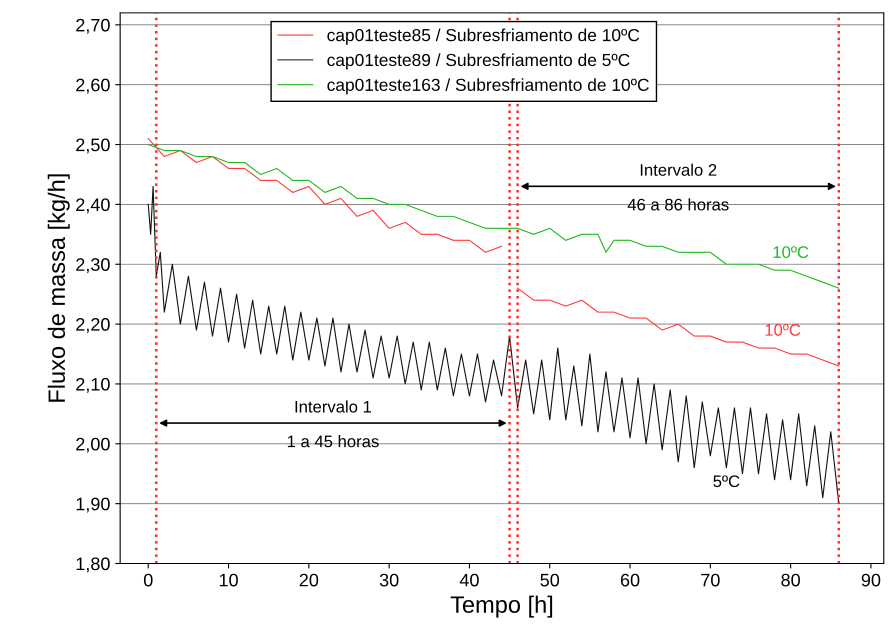 Image resolution: width=890 pixels, height=644 pixels. Describe the element at coordinates (93, 266) in the screenshot. I see `y-tick-label: 2,30` at that location.